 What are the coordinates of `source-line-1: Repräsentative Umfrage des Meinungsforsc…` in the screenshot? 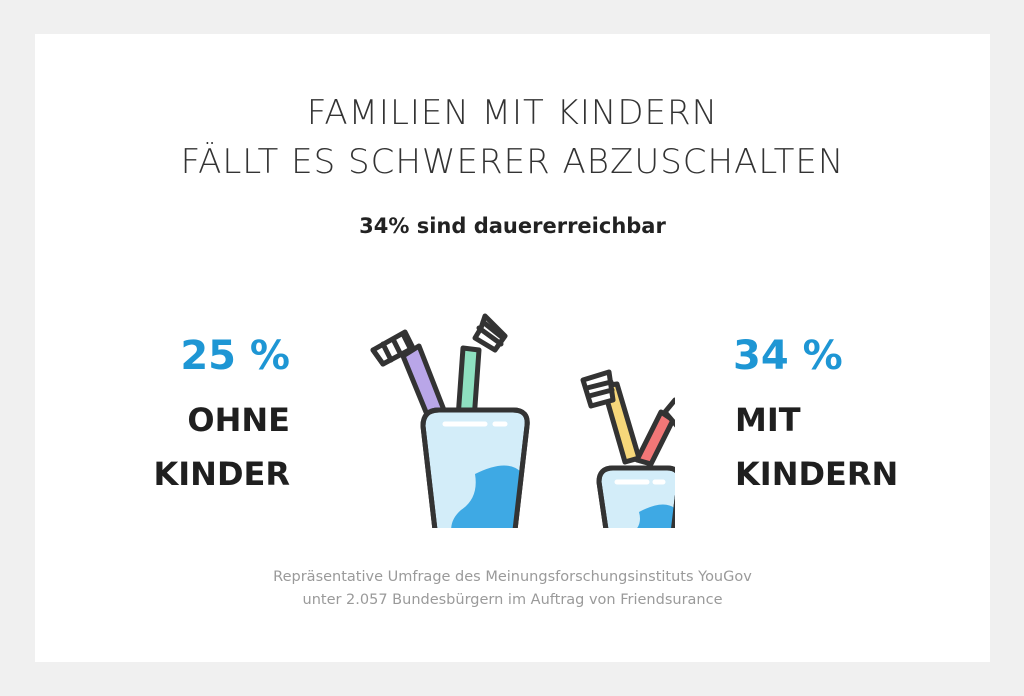 It's located at (512, 577).